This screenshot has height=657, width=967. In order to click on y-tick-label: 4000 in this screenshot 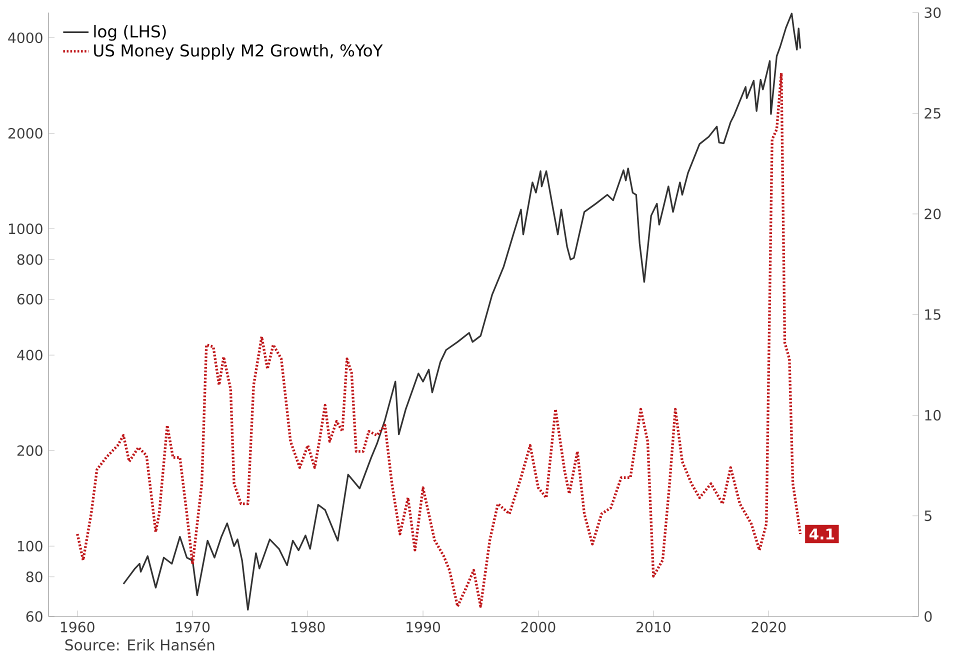, I will do `click(25, 38)`.